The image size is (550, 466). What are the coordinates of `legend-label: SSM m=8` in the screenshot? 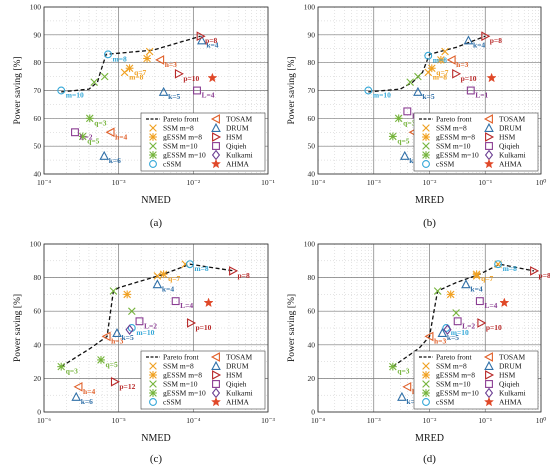 It's located at (451, 366).